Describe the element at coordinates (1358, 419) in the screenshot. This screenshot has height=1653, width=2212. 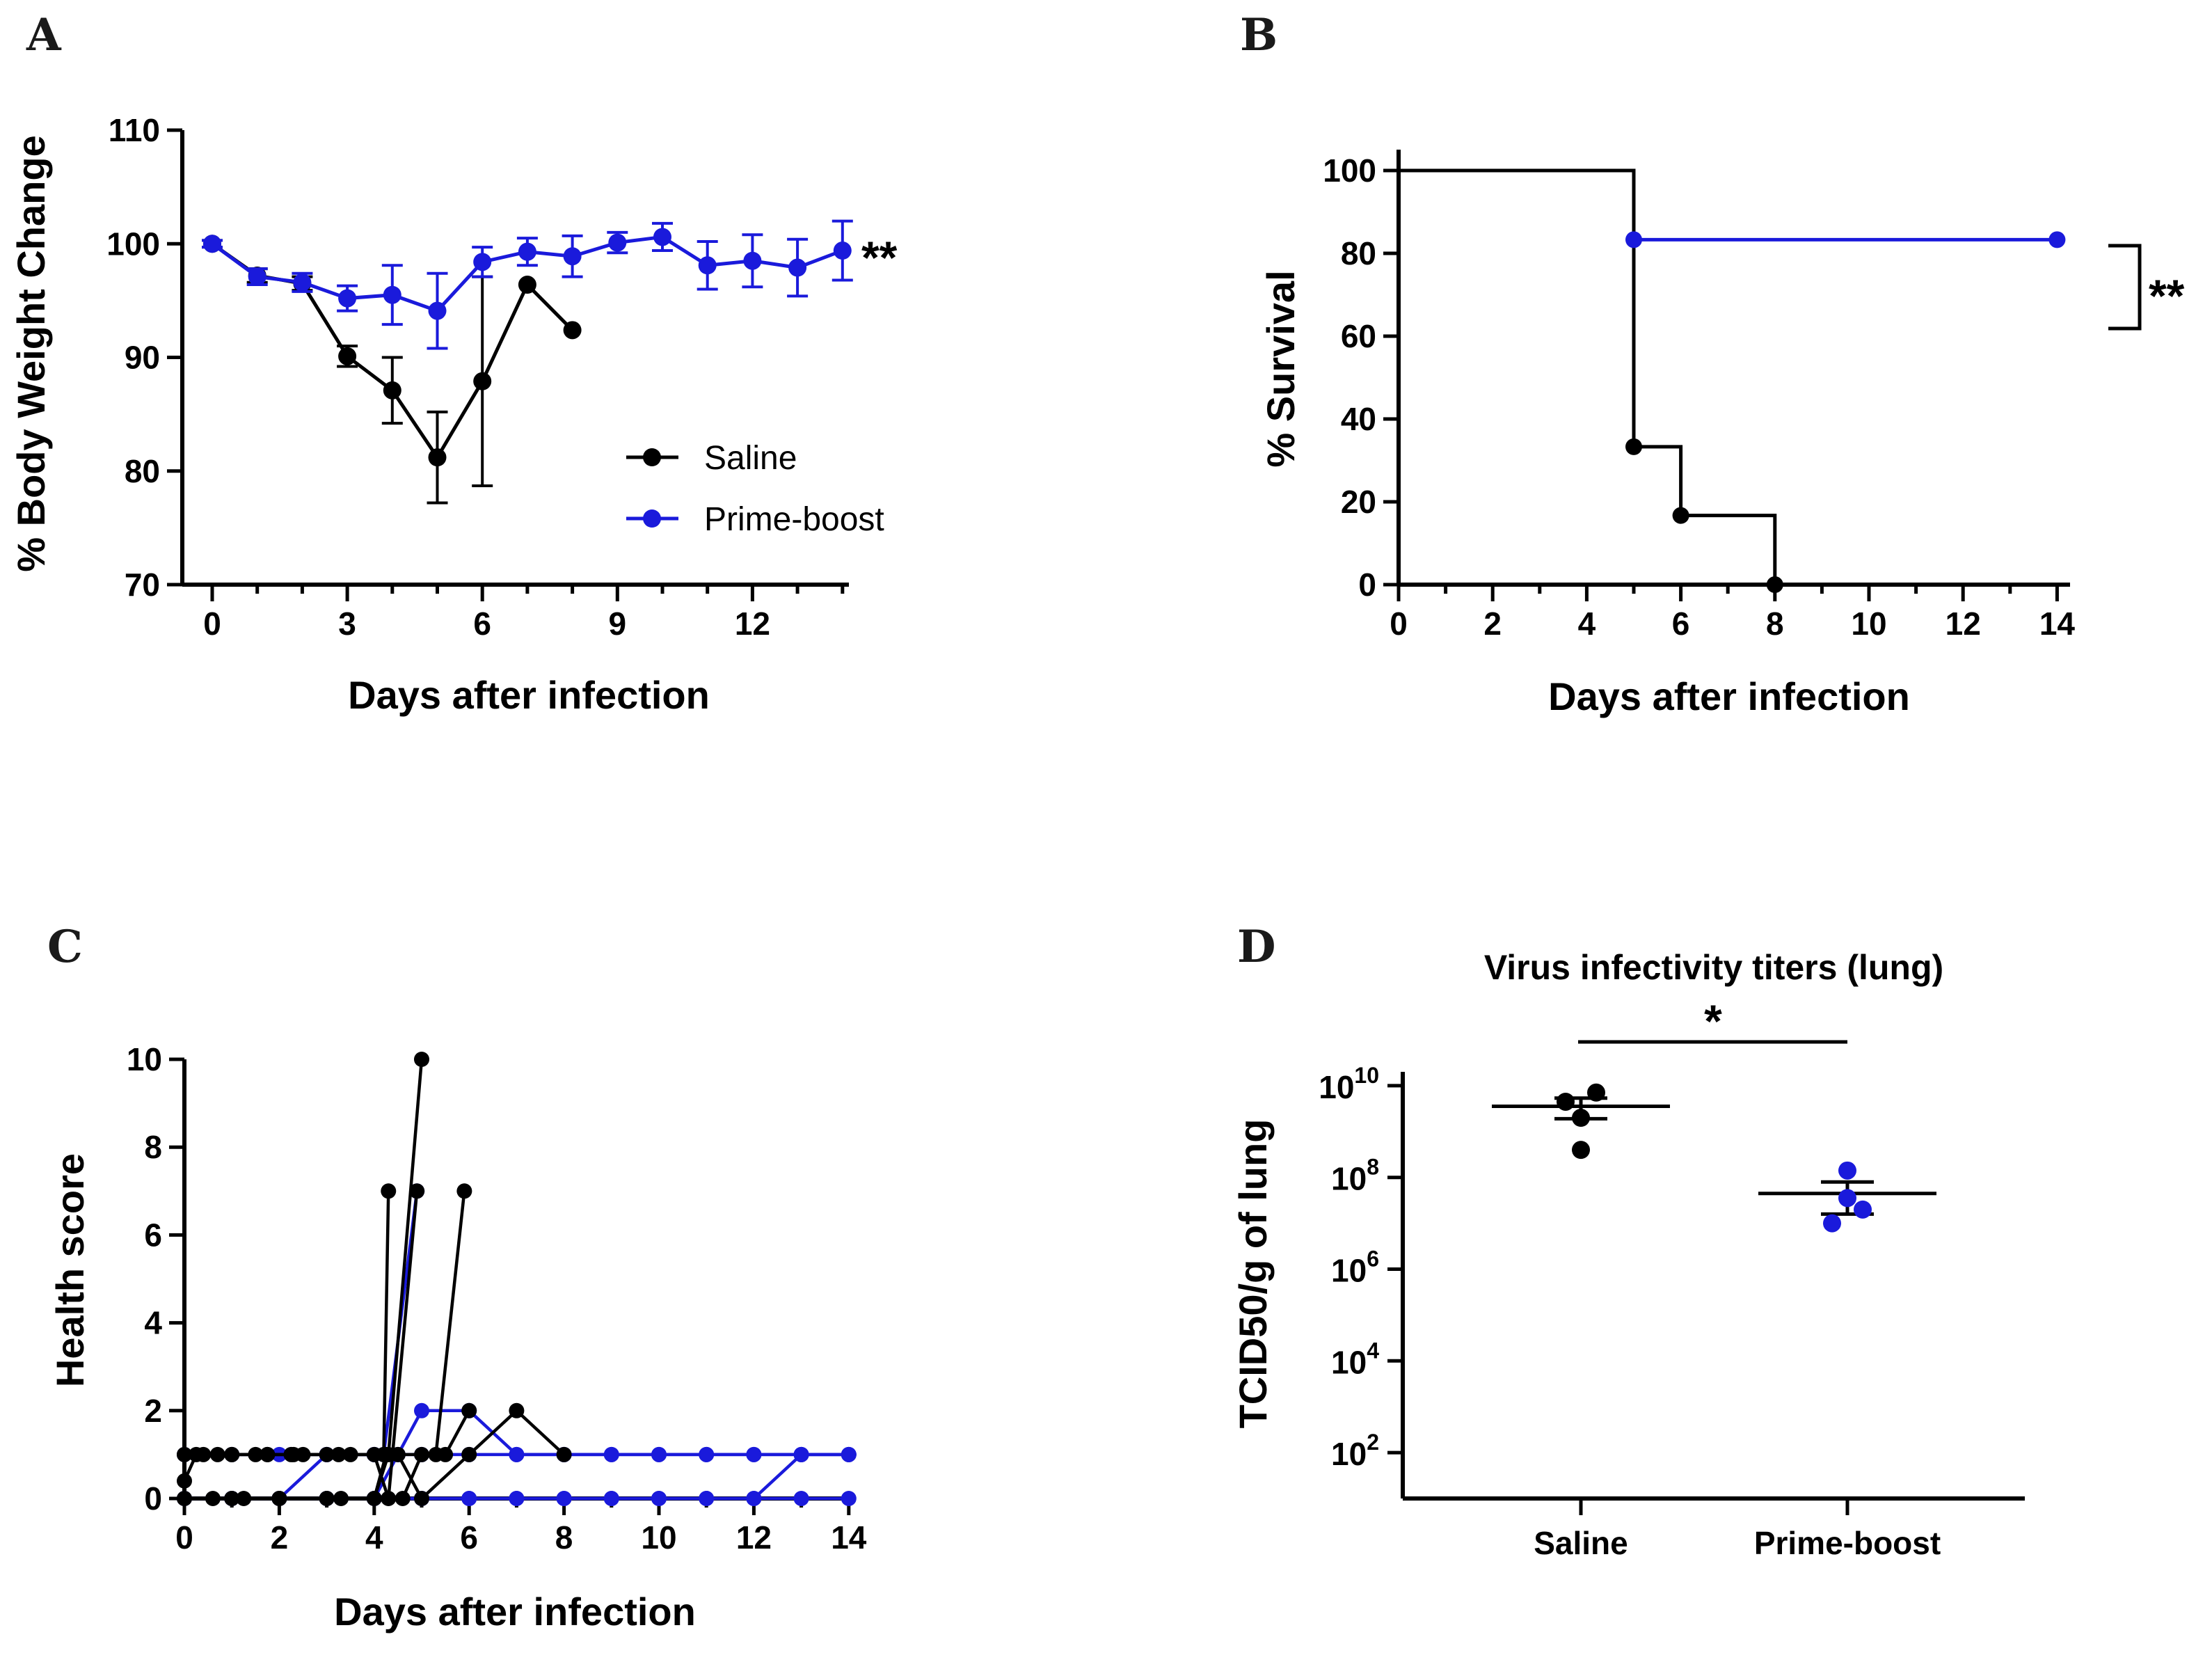
I see `panel-b-y-tick-label: 40` at that location.